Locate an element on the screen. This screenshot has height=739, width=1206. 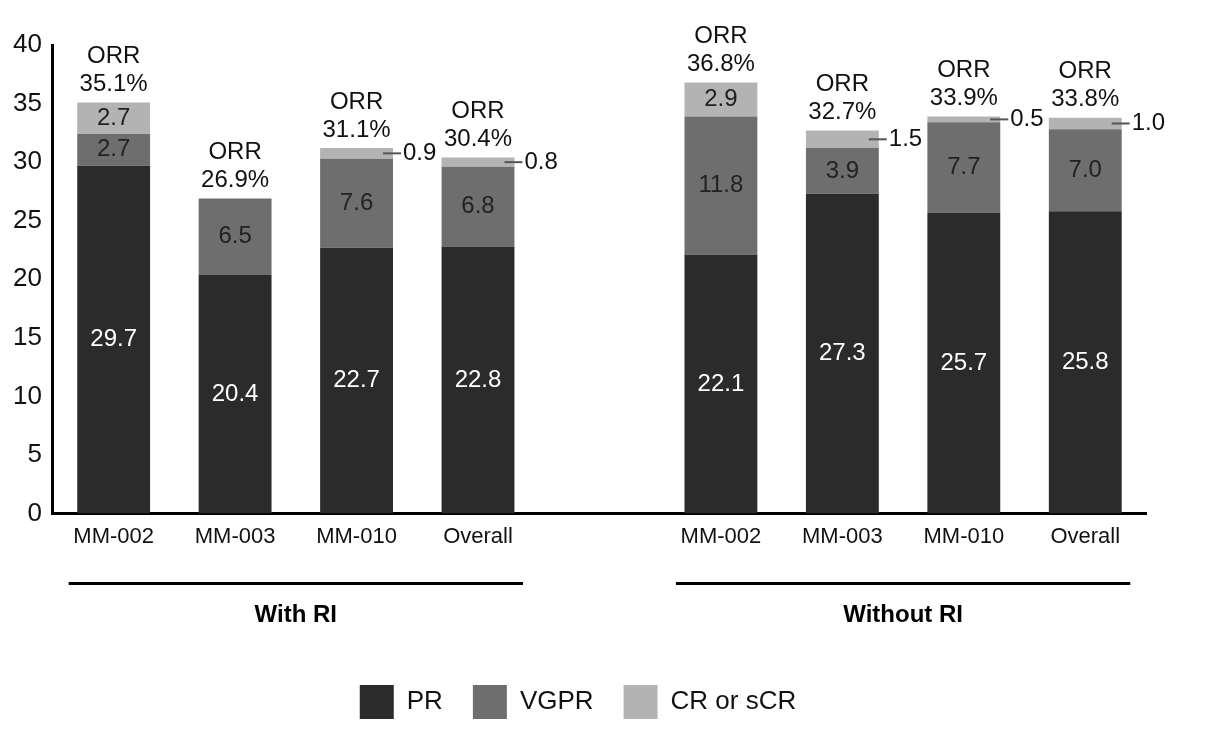
total-label: ORR 35.1% is located at coordinates (113, 69).